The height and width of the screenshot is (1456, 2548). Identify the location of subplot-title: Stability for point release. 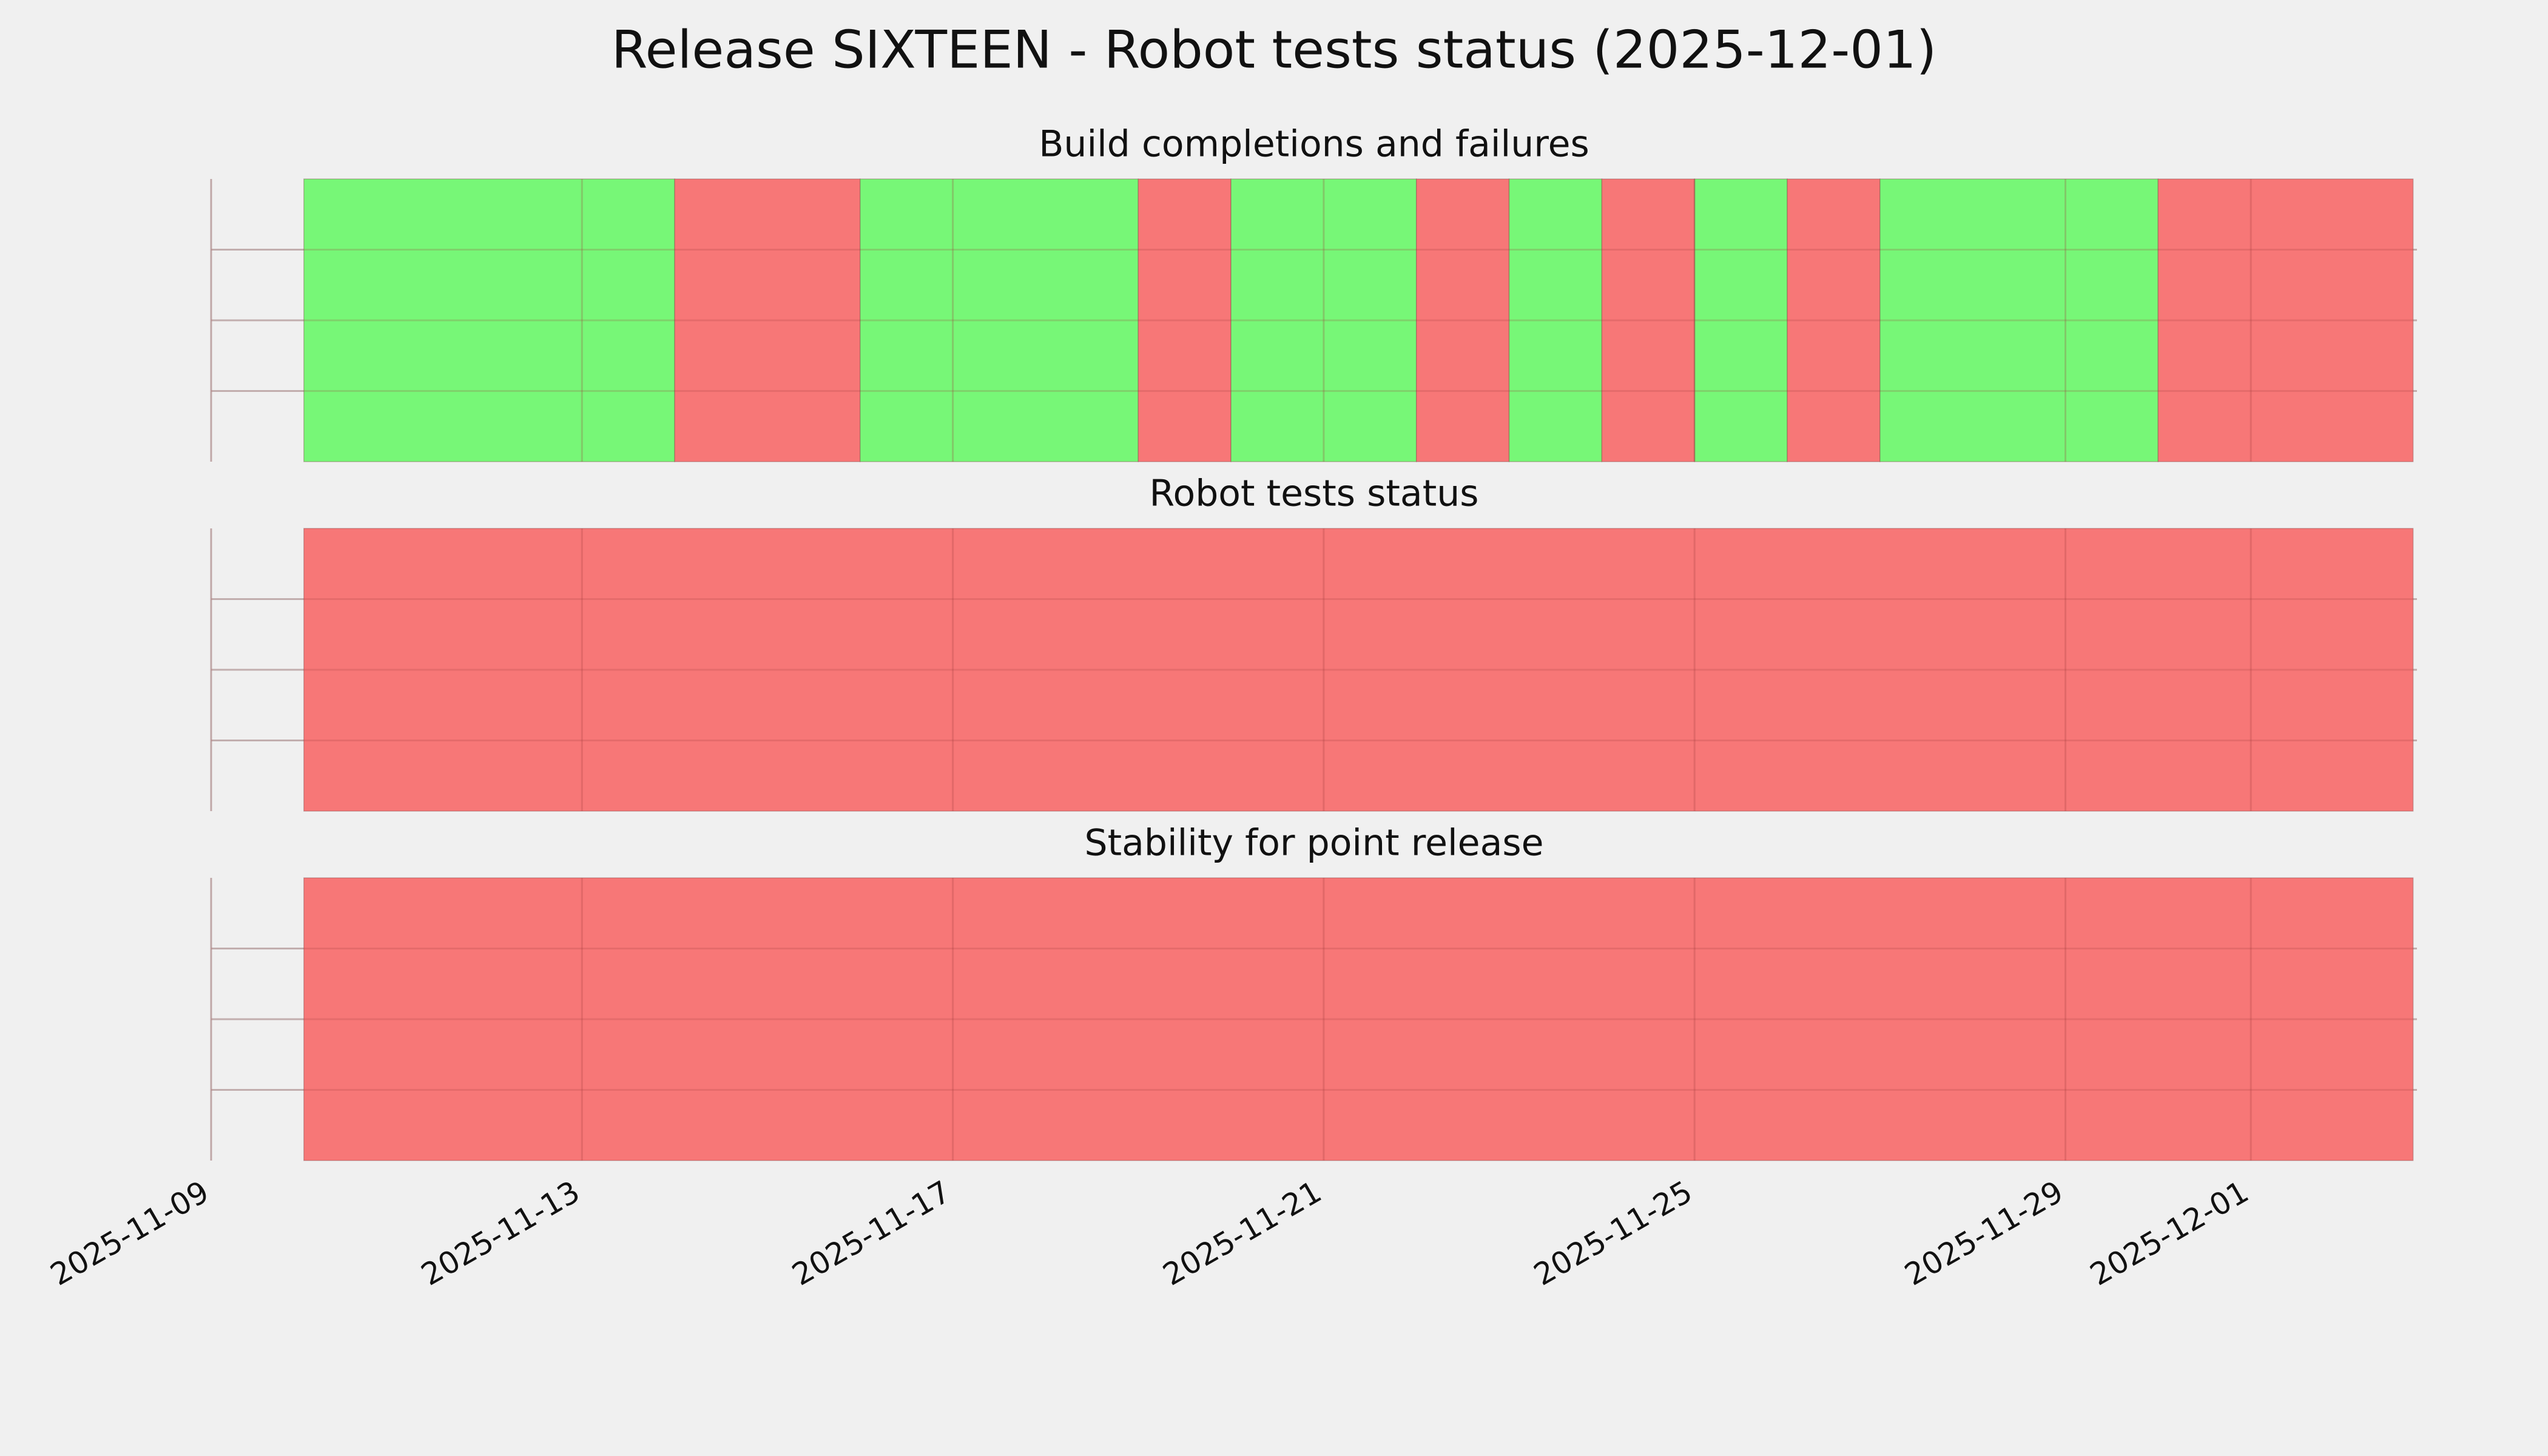
(1313, 843).